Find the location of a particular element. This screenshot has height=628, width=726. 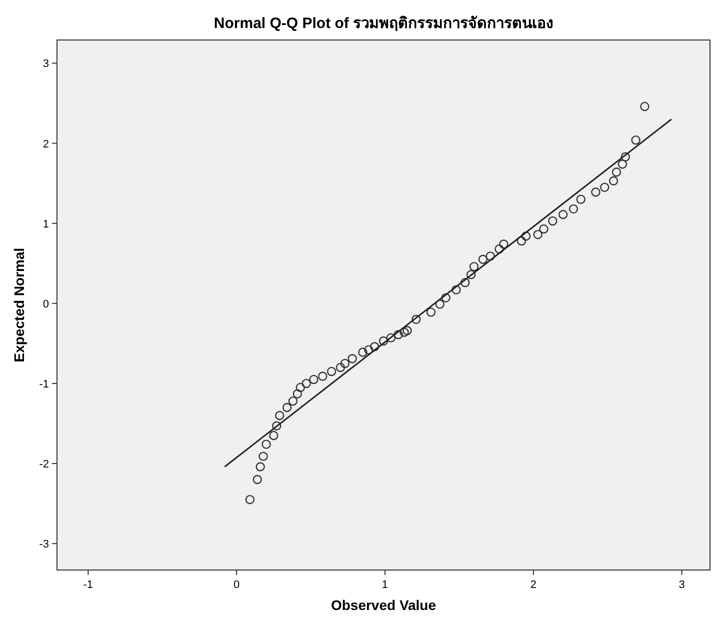

chart-title: Normal Q-Q Plot of รวมพฤติกรรมการจัดการตนเอง is located at coordinates (384, 23).